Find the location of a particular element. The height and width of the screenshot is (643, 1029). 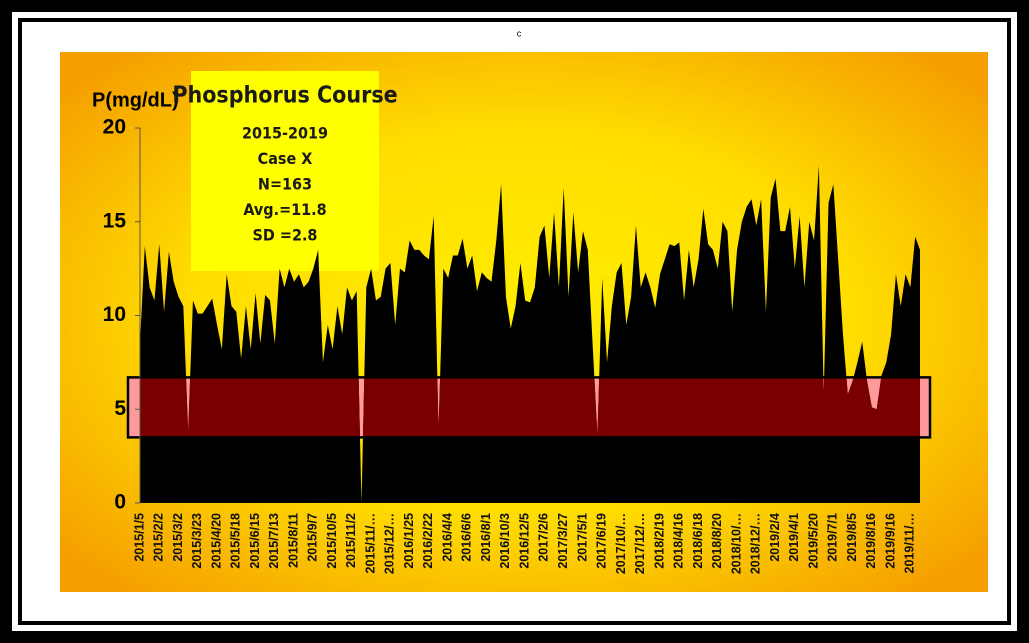

x-tick-label: 2015/5/18 is located at coordinates (236, 541).